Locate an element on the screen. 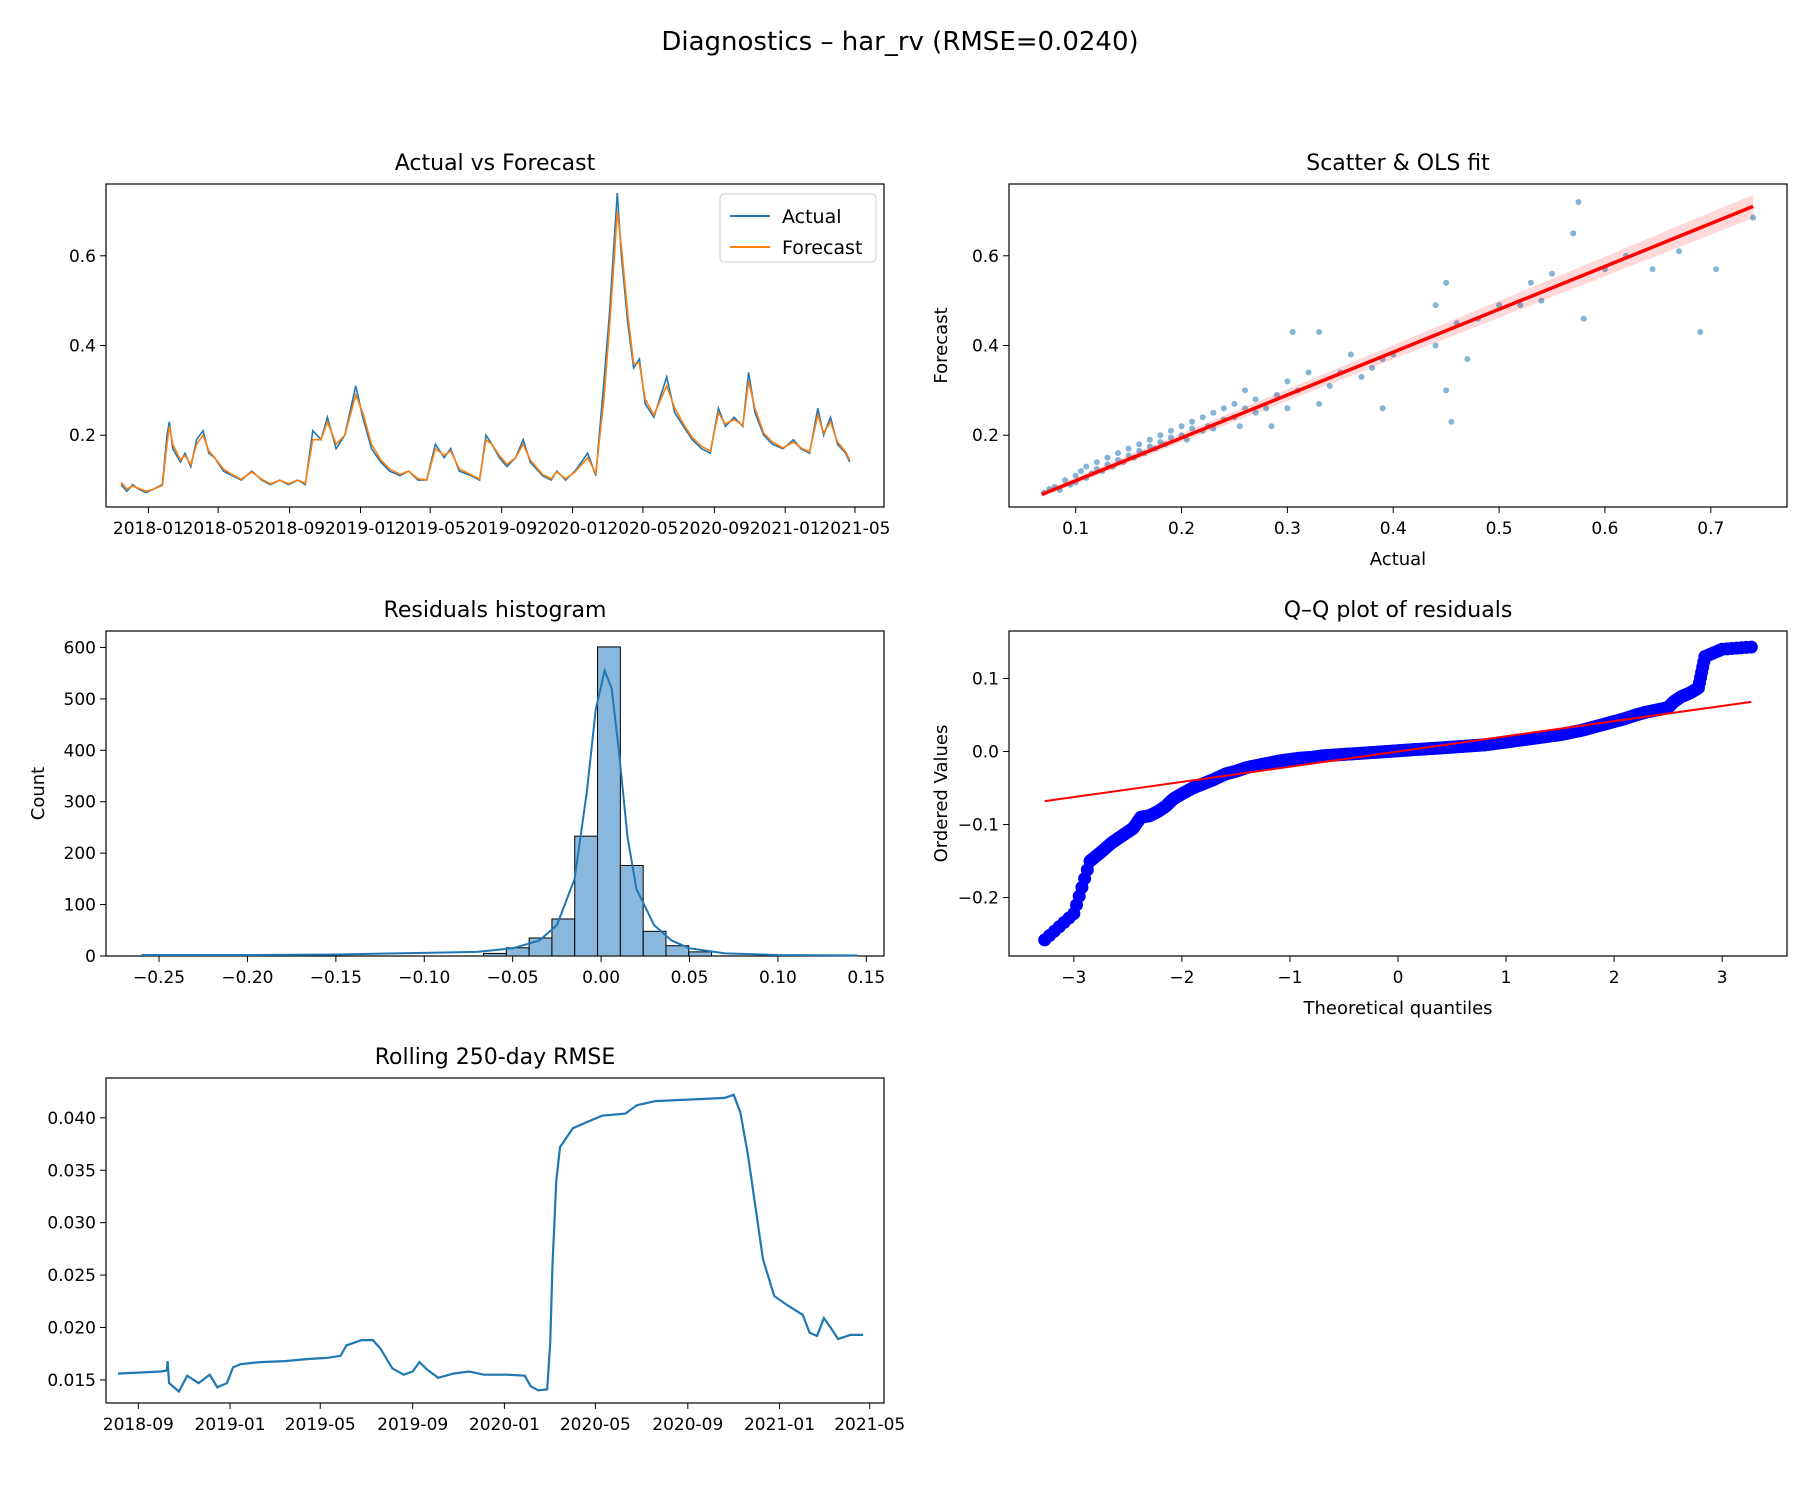  avf-xtick-label: 2018-05 is located at coordinates (218, 529).